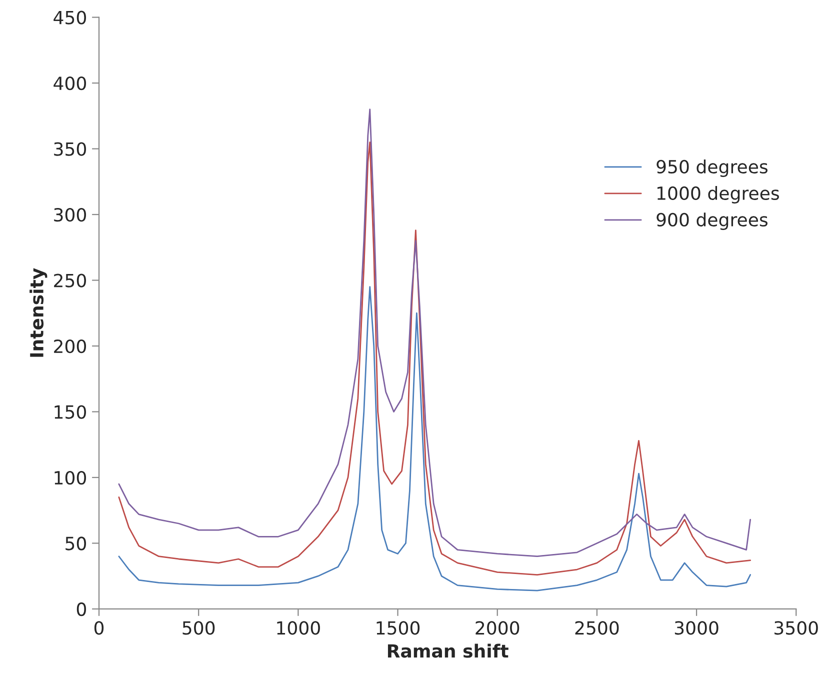 The width and height of the screenshot is (825, 692). What do you see at coordinates (712, 221) in the screenshot?
I see `legend-label: 900 degrees` at bounding box center [712, 221].